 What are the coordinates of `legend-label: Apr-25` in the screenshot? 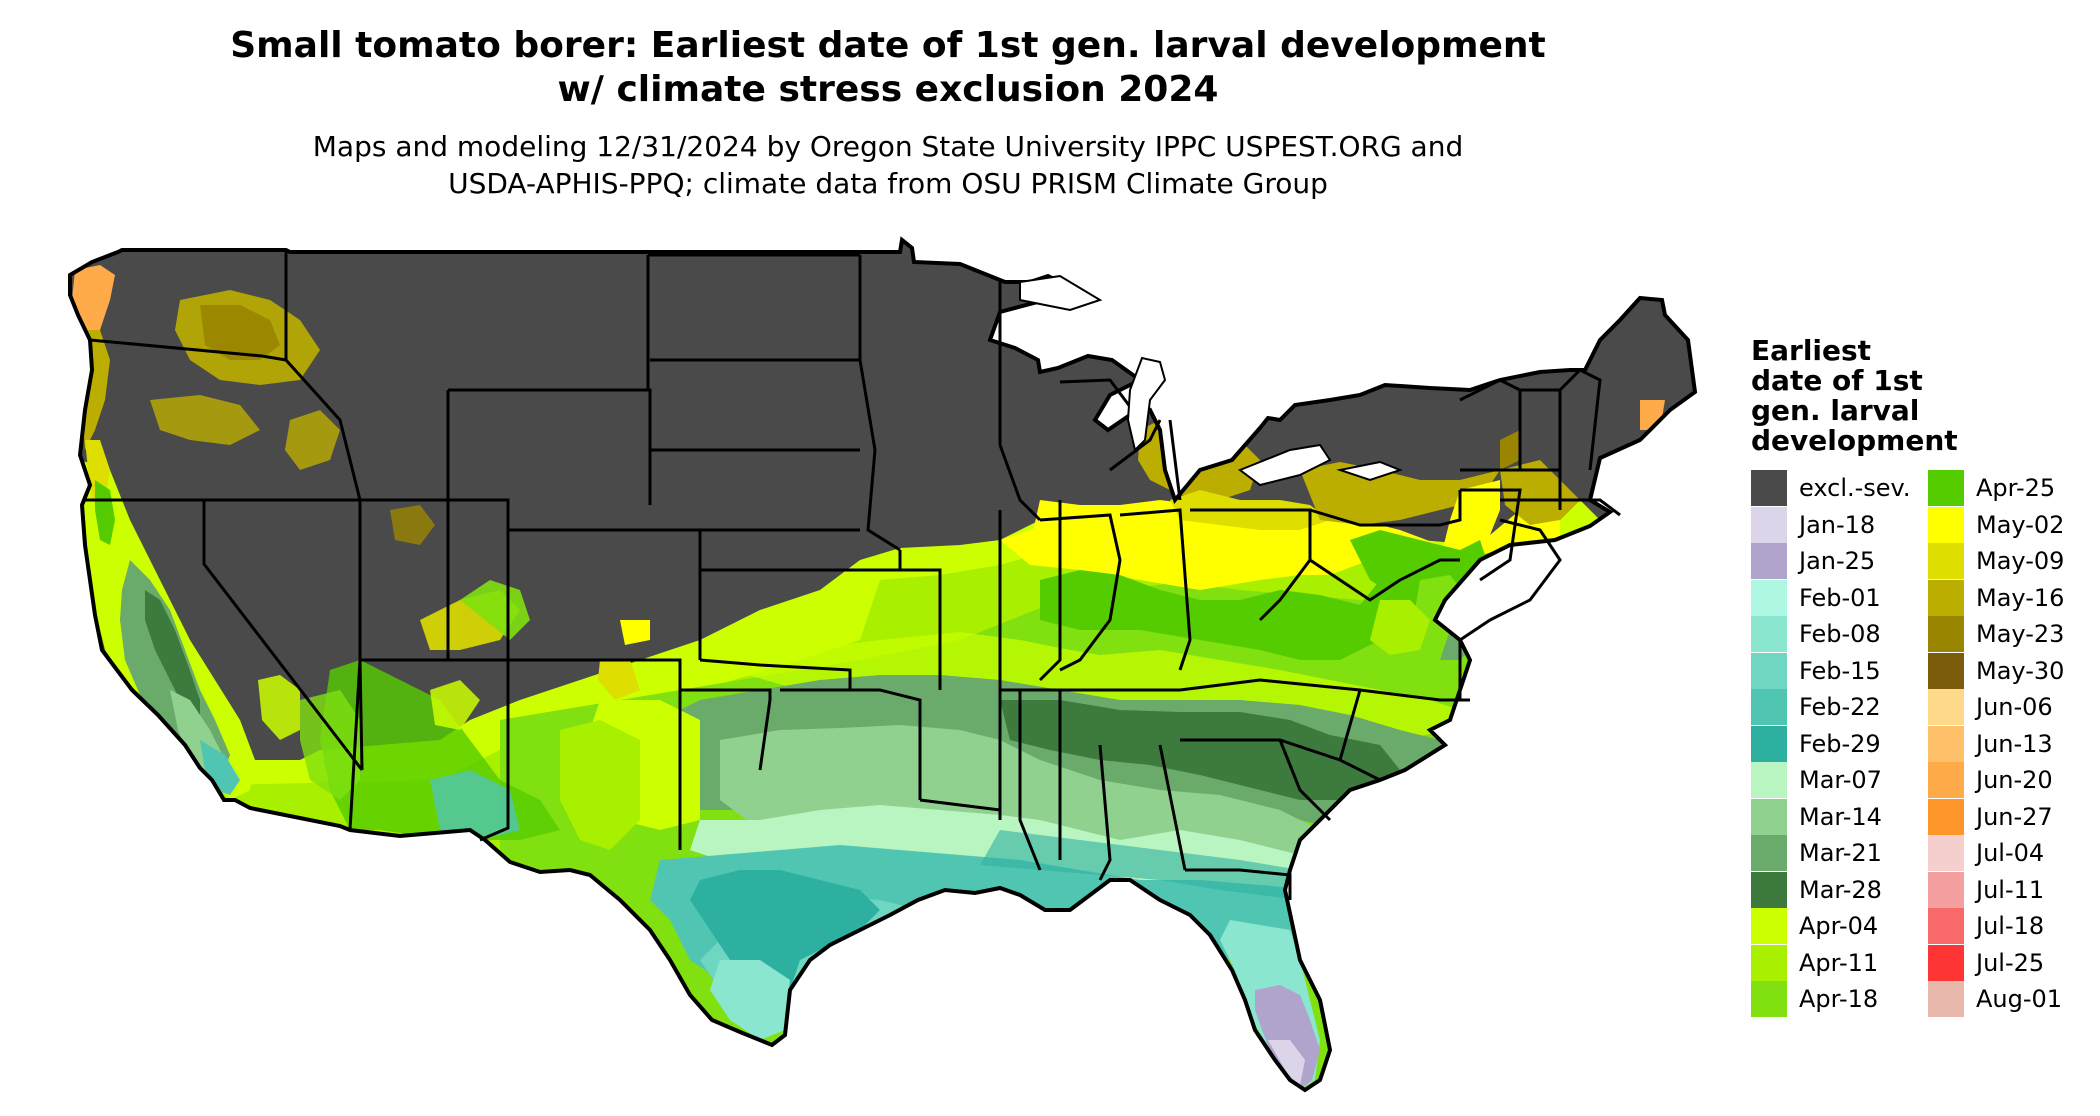 It's located at (2016, 488).